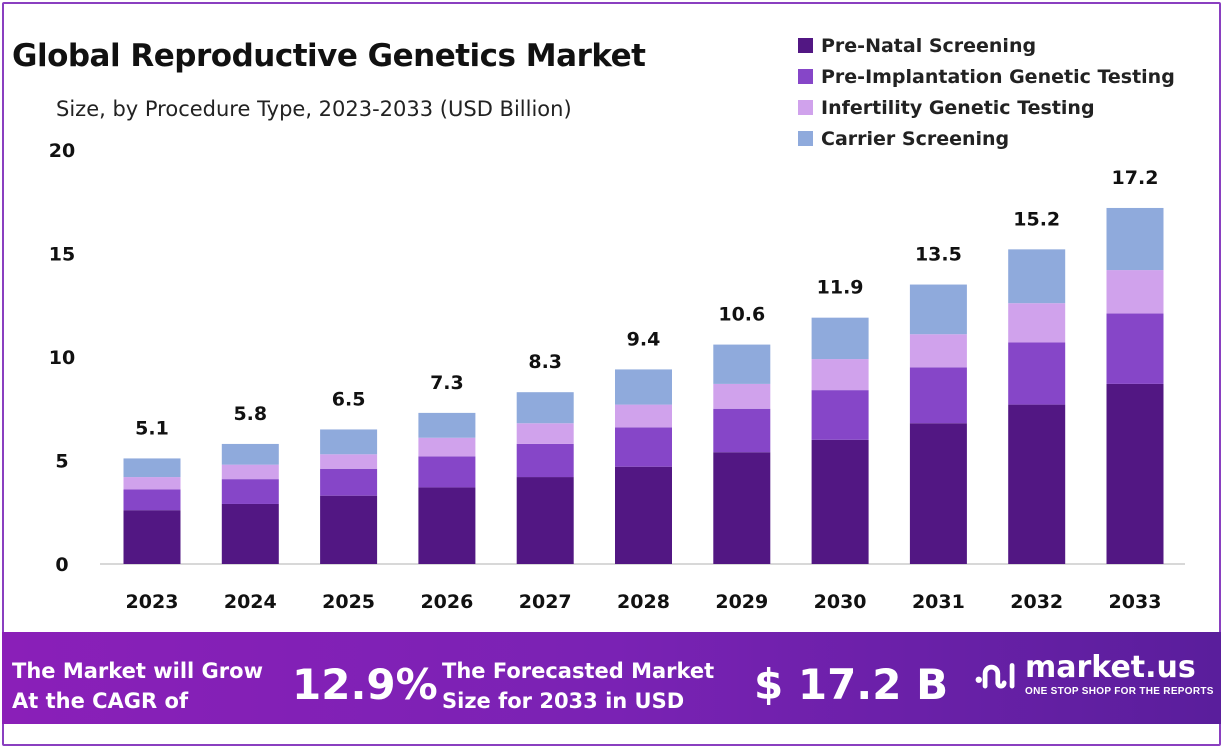 The height and width of the screenshot is (748, 1223). I want to click on market-us-logo: market.us ONE STOP SHOP FOR THE REPORTS, so click(1094, 674).